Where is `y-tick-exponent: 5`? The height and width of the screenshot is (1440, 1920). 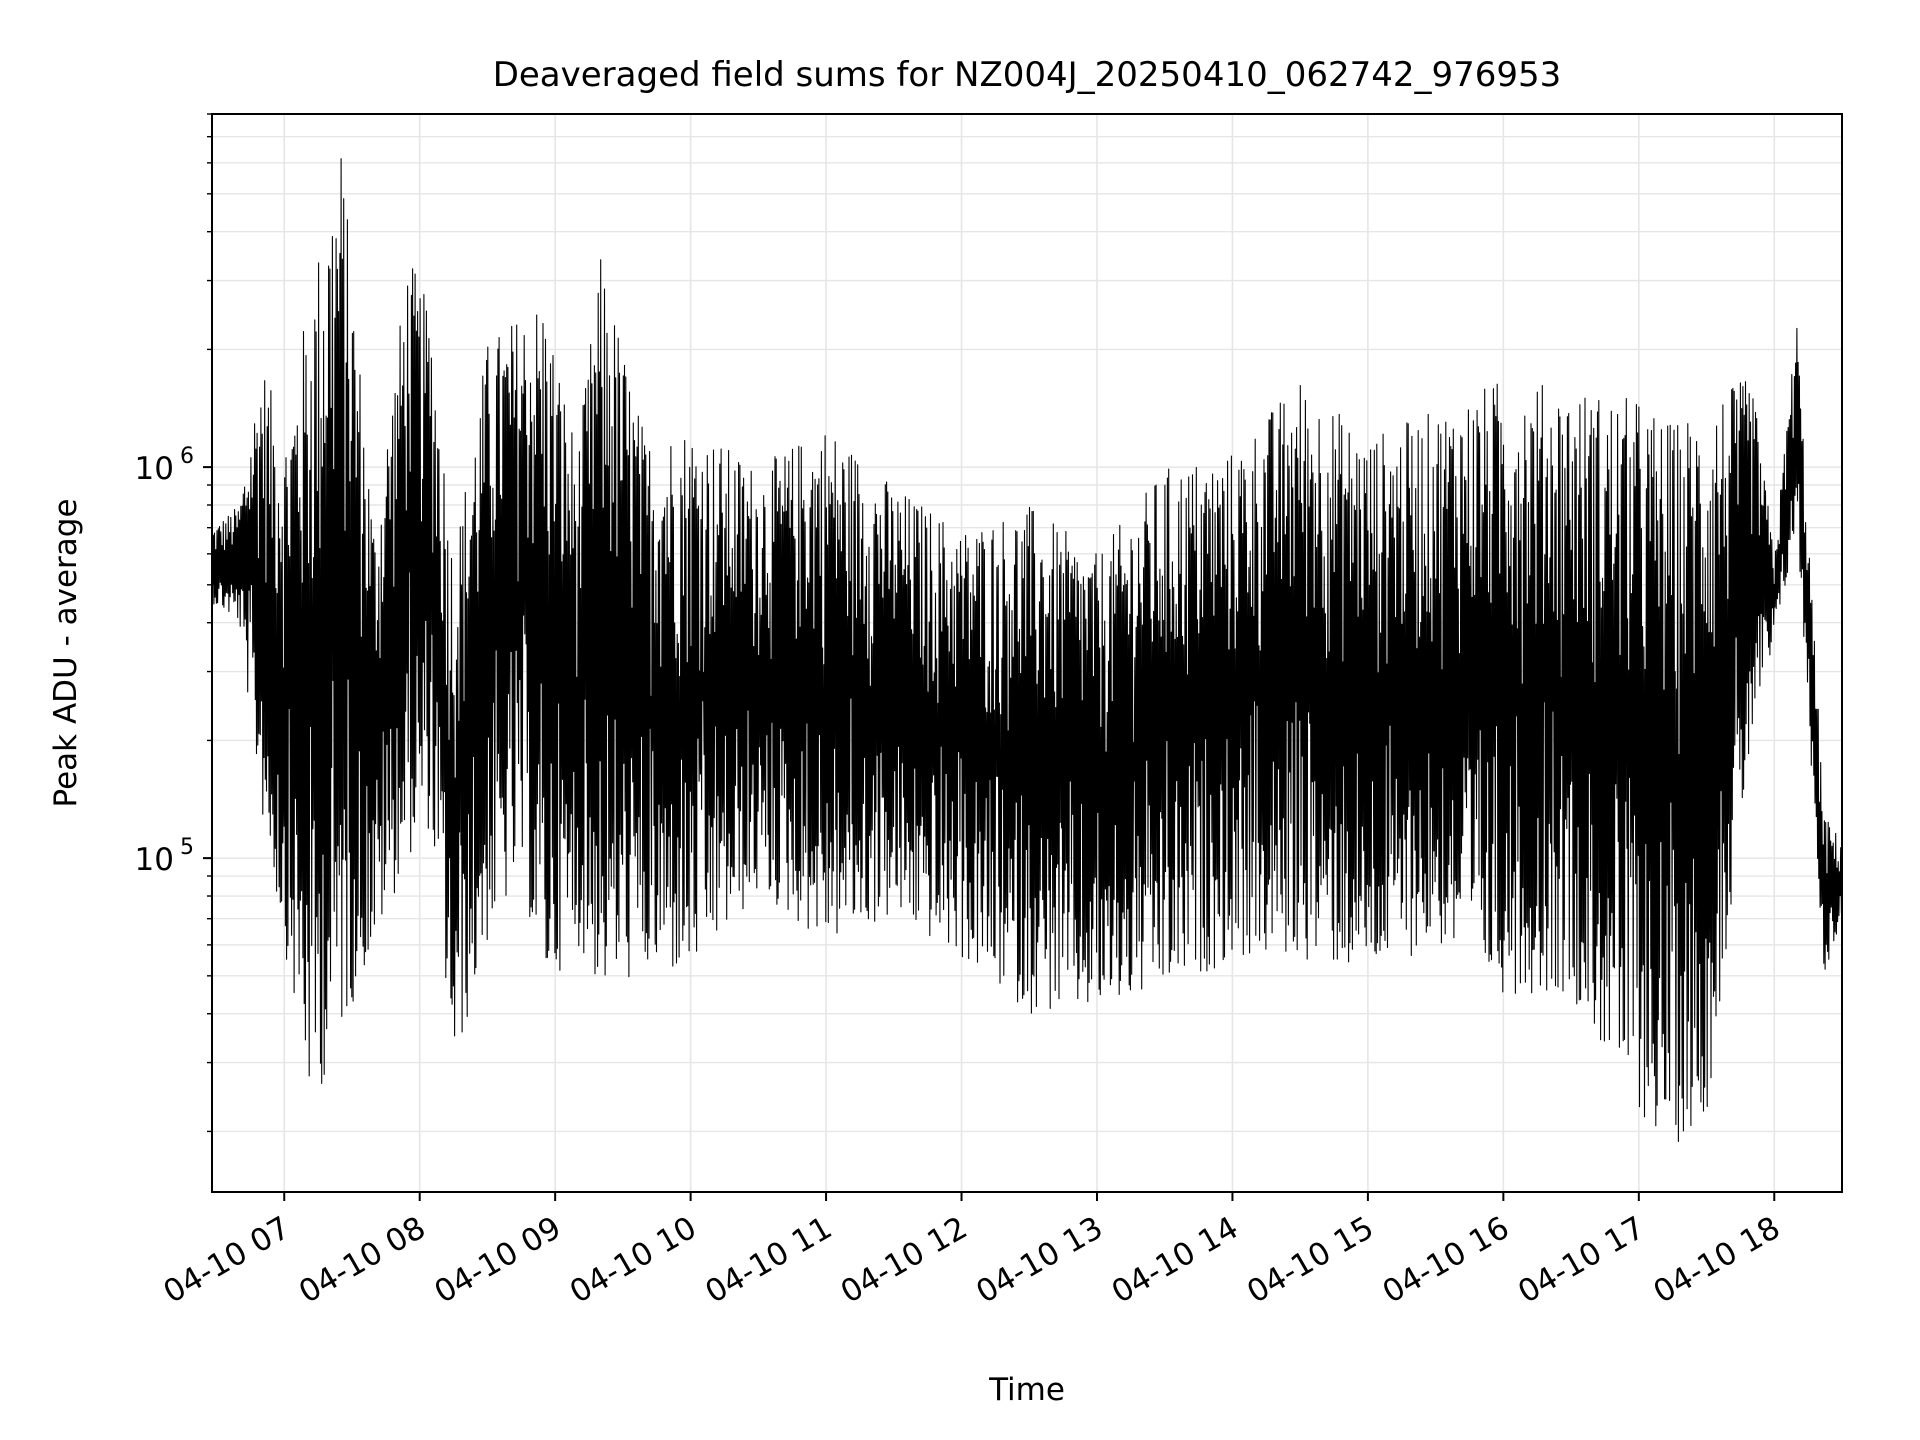 y-tick-exponent: 5 is located at coordinates (187, 847).